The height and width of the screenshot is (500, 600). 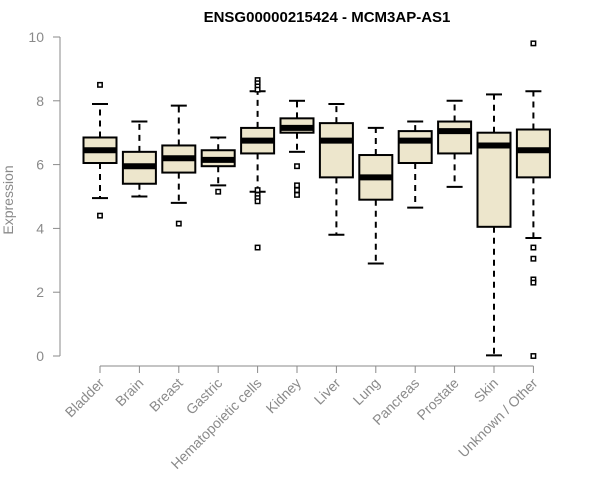 I want to click on y-tick-label: 4, so click(x=40, y=228).